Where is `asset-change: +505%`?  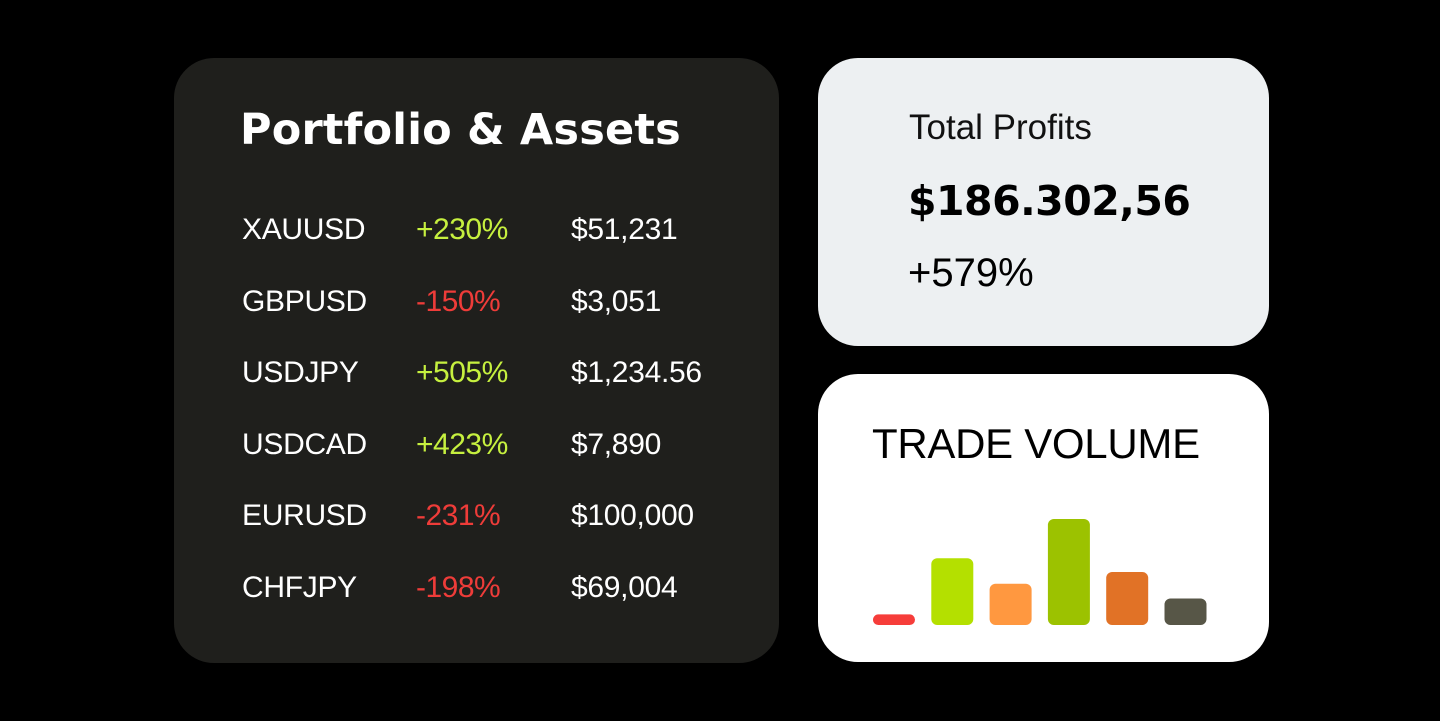
asset-change: +505% is located at coordinates (462, 373).